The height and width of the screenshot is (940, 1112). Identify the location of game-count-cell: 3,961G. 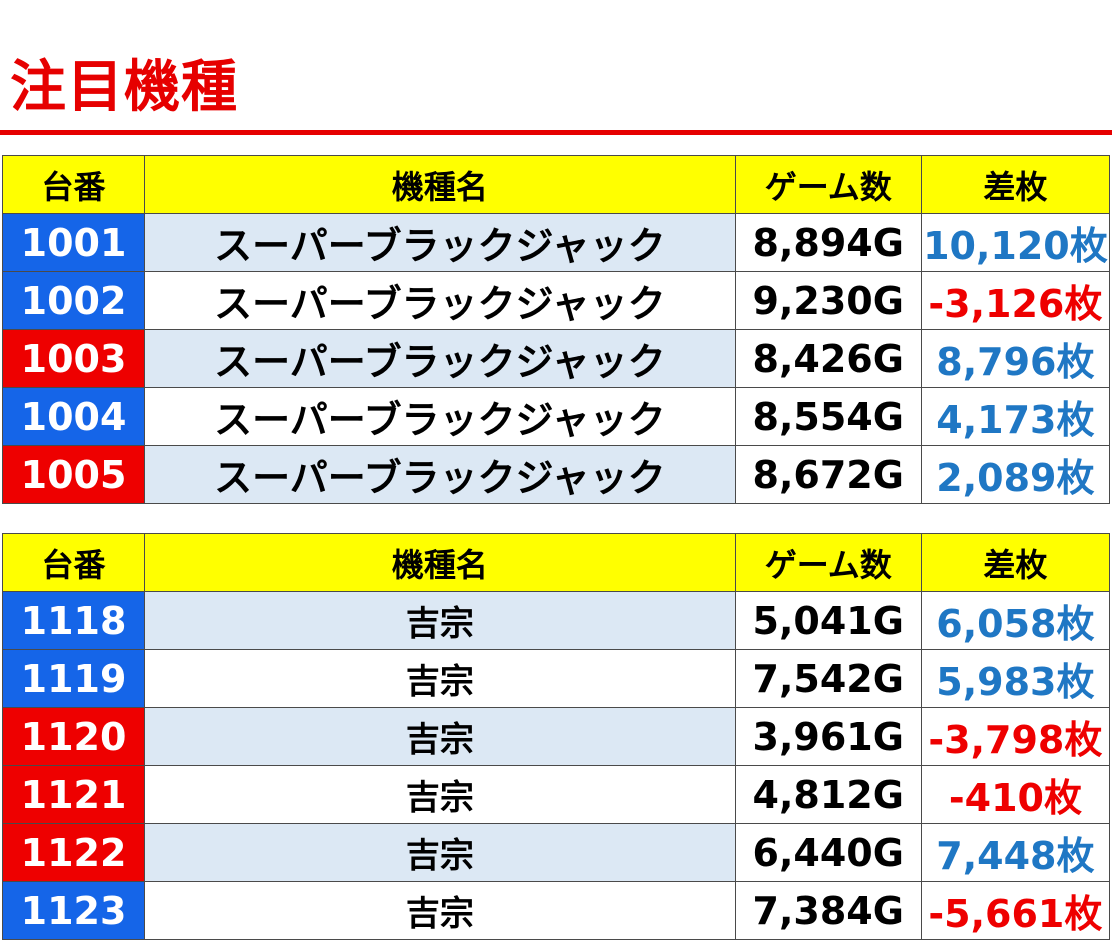
(828, 736).